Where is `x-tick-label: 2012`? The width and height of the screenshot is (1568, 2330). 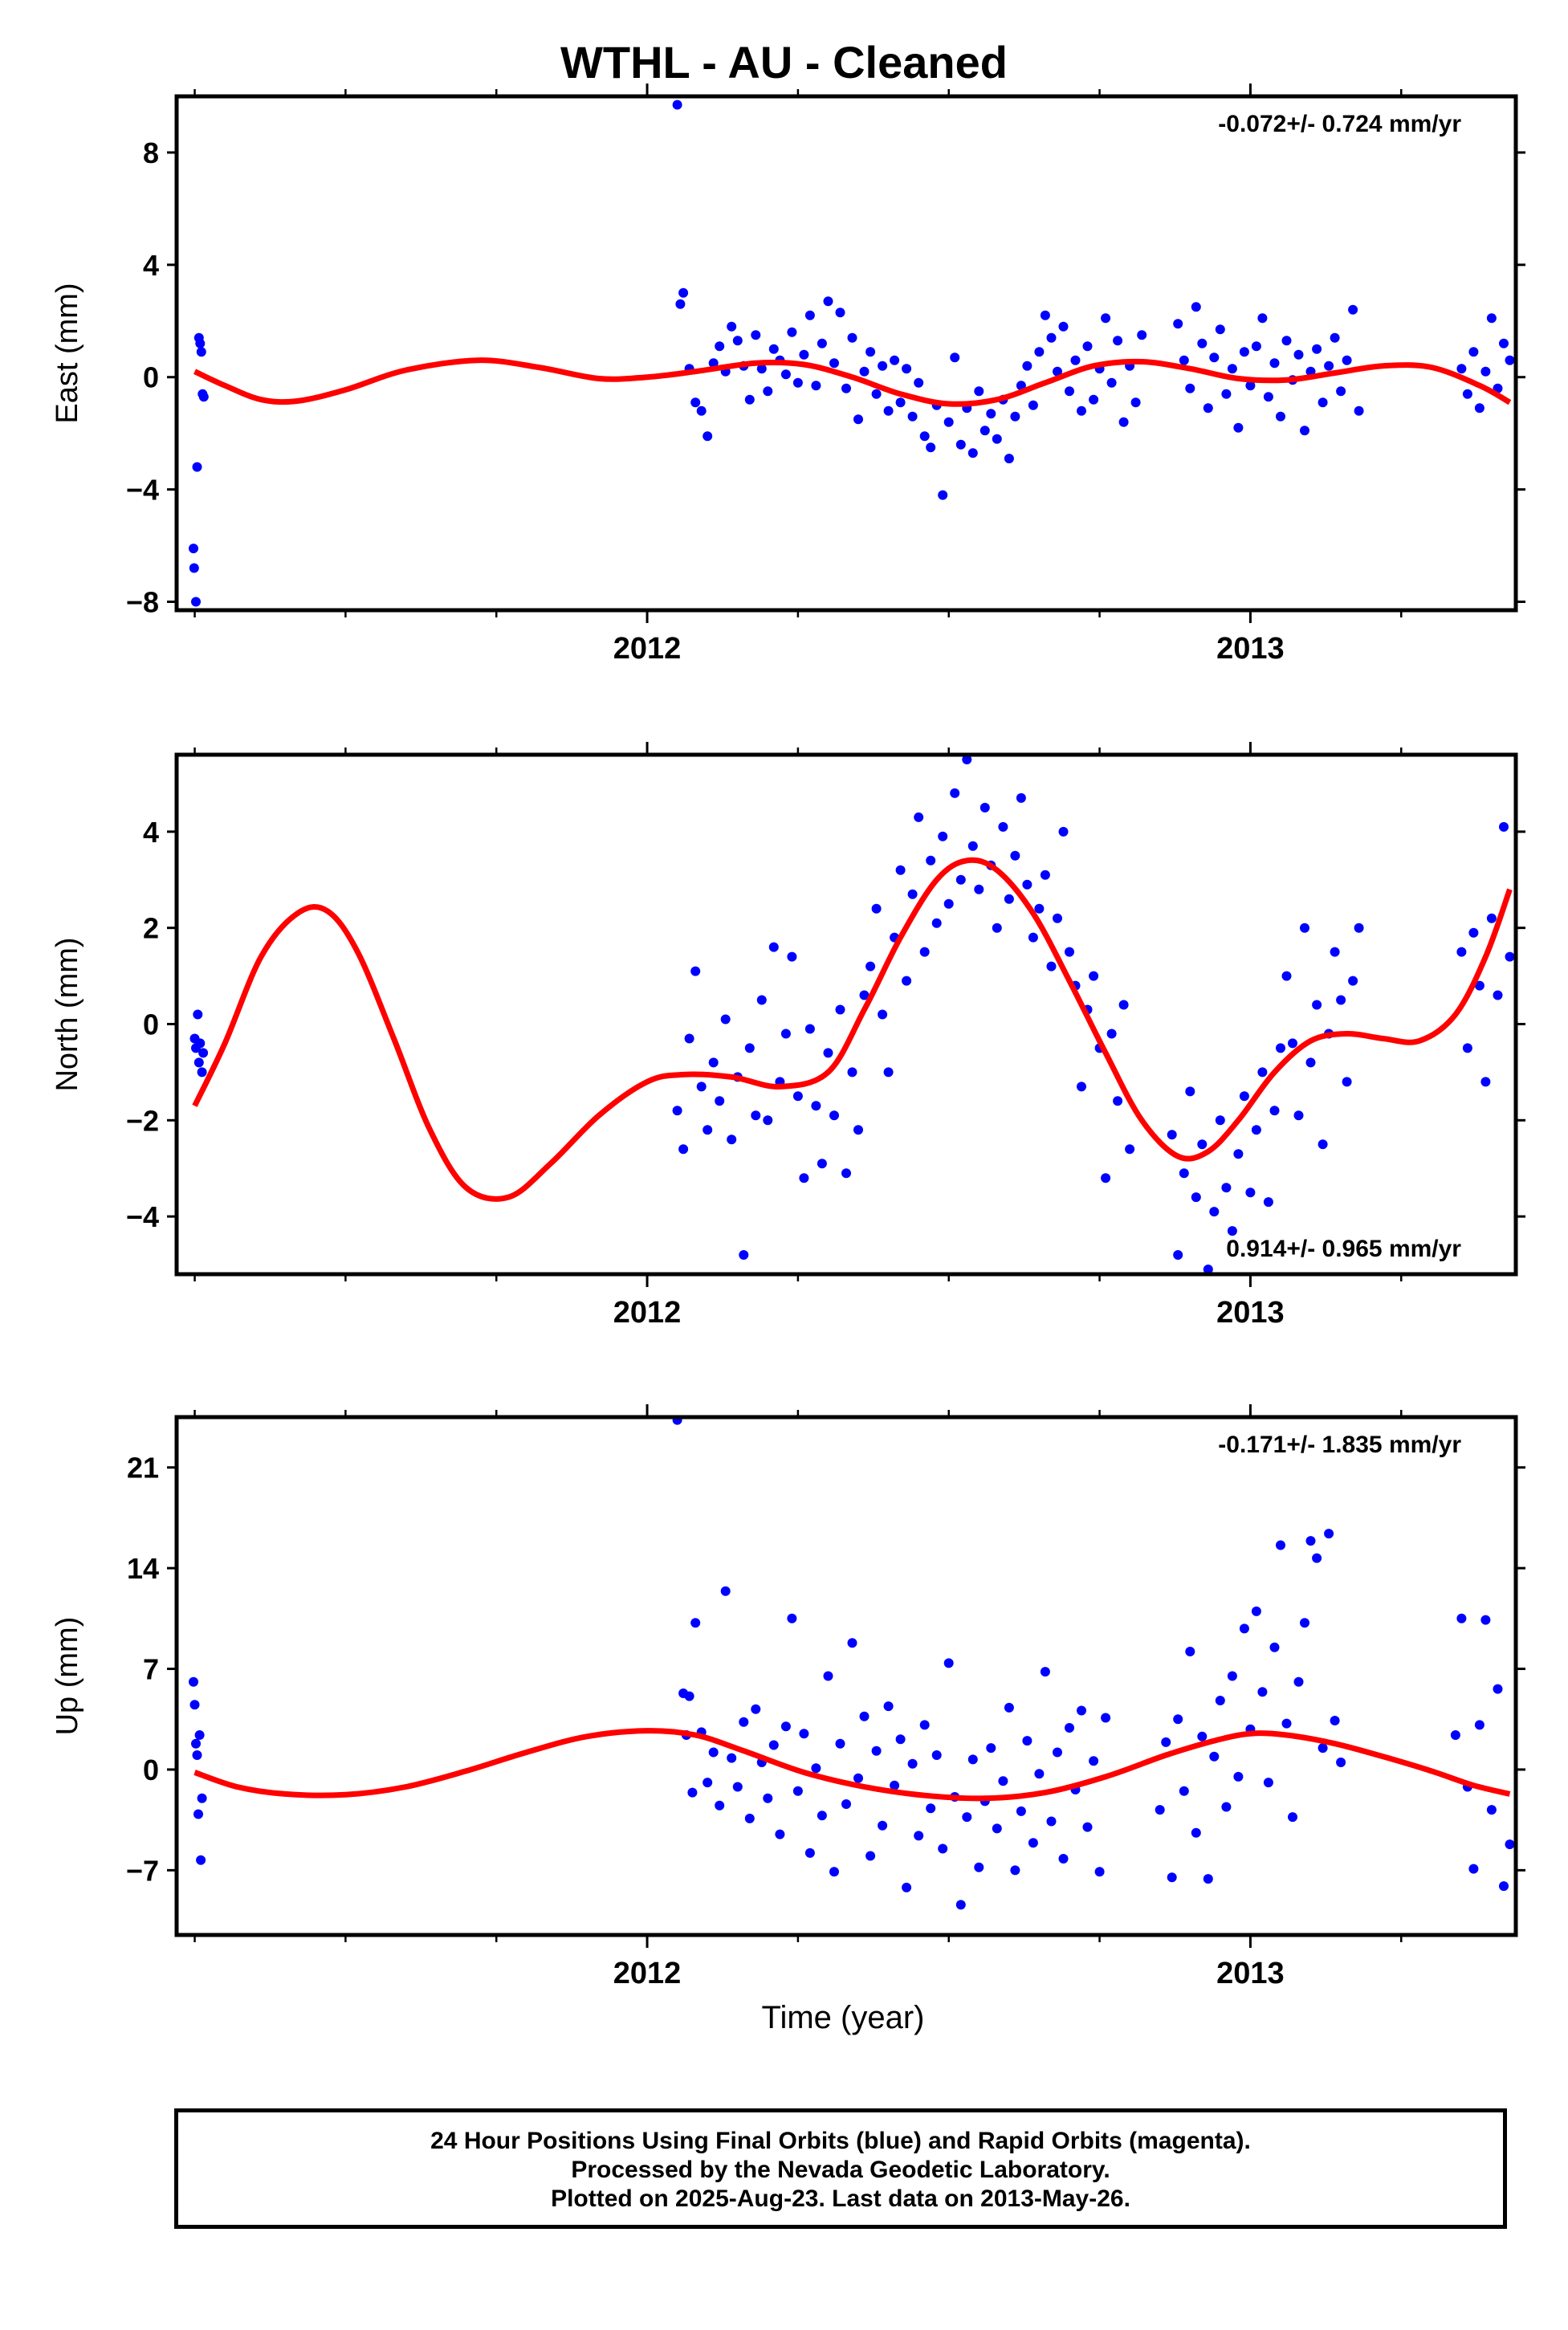
x-tick-label: 2012 is located at coordinates (647, 1973).